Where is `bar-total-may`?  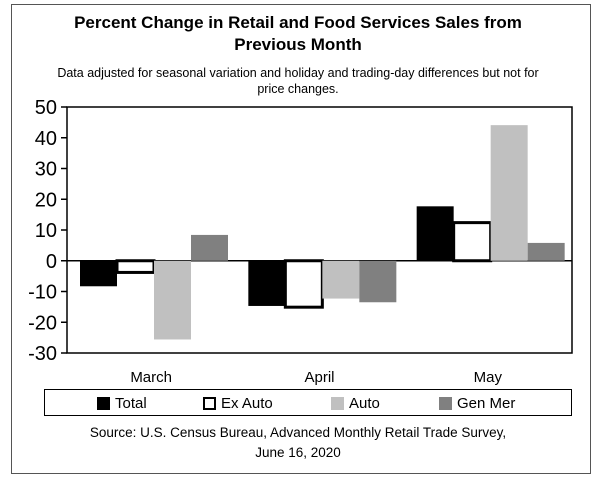 bar-total-may is located at coordinates (435, 233).